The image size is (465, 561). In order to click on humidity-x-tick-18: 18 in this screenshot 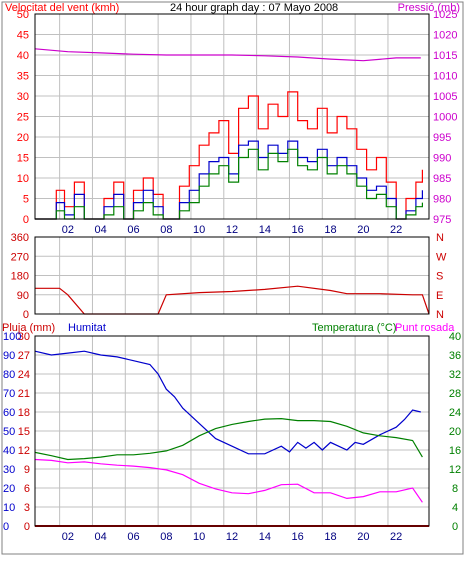, I will do `click(330, 537)`.